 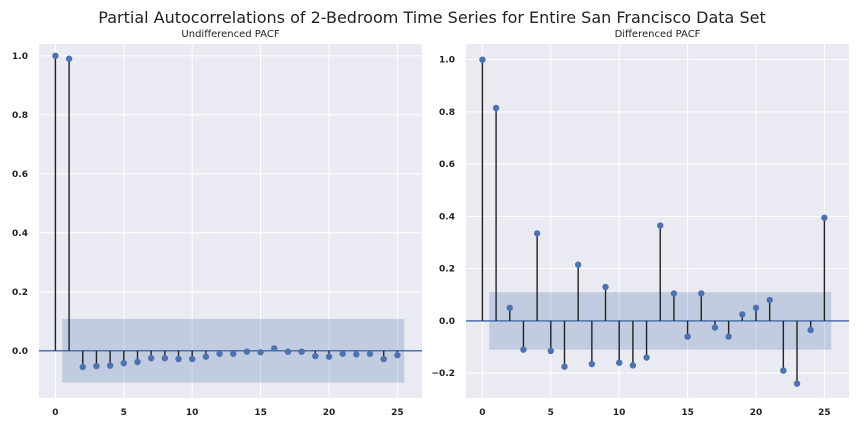 What do you see at coordinates (20, 352) in the screenshot?
I see `undifferenced-y-tick-label: 0.0` at bounding box center [20, 352].